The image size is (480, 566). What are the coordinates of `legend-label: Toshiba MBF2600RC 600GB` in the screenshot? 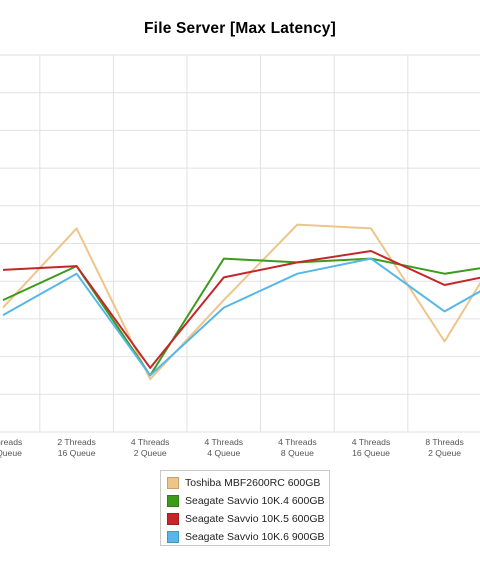 It's located at (253, 483).